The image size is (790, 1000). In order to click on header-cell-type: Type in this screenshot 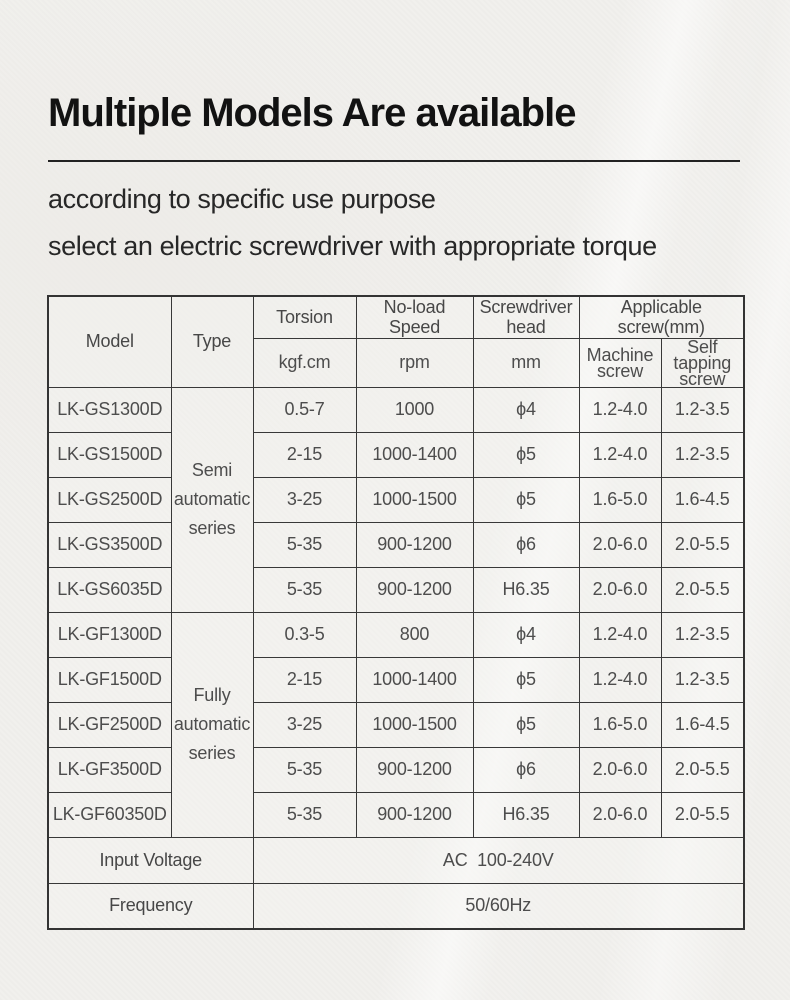, I will do `click(212, 341)`.